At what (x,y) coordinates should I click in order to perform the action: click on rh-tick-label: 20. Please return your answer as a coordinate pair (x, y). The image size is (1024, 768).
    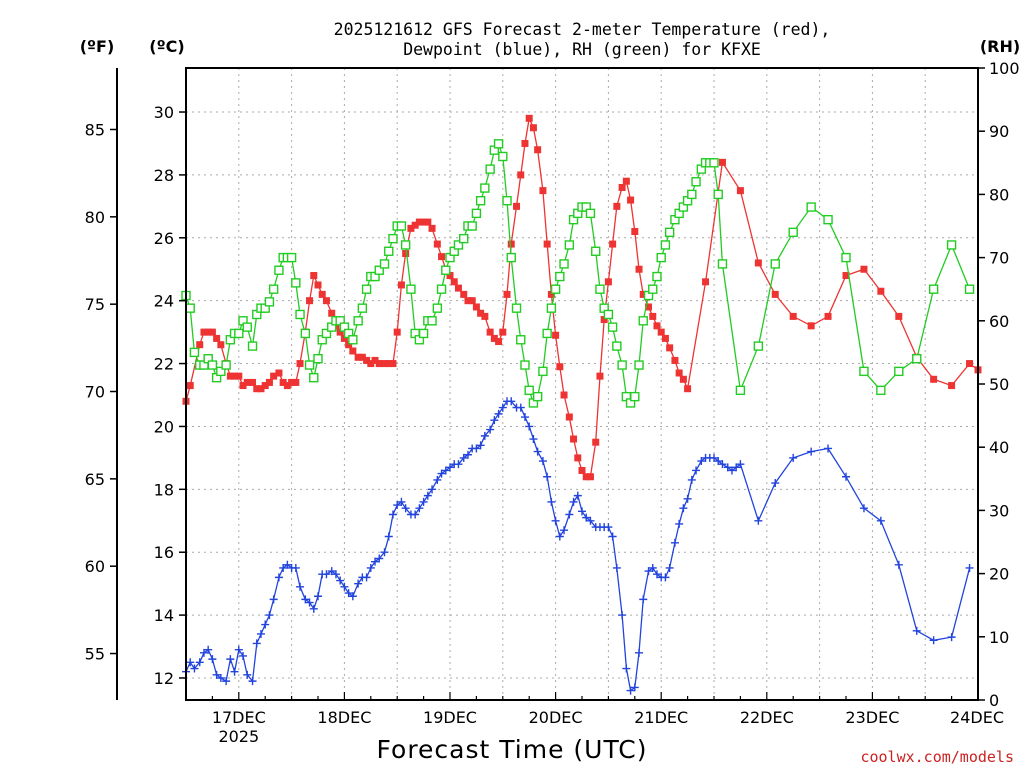
    Looking at the image, I should click on (999, 574).